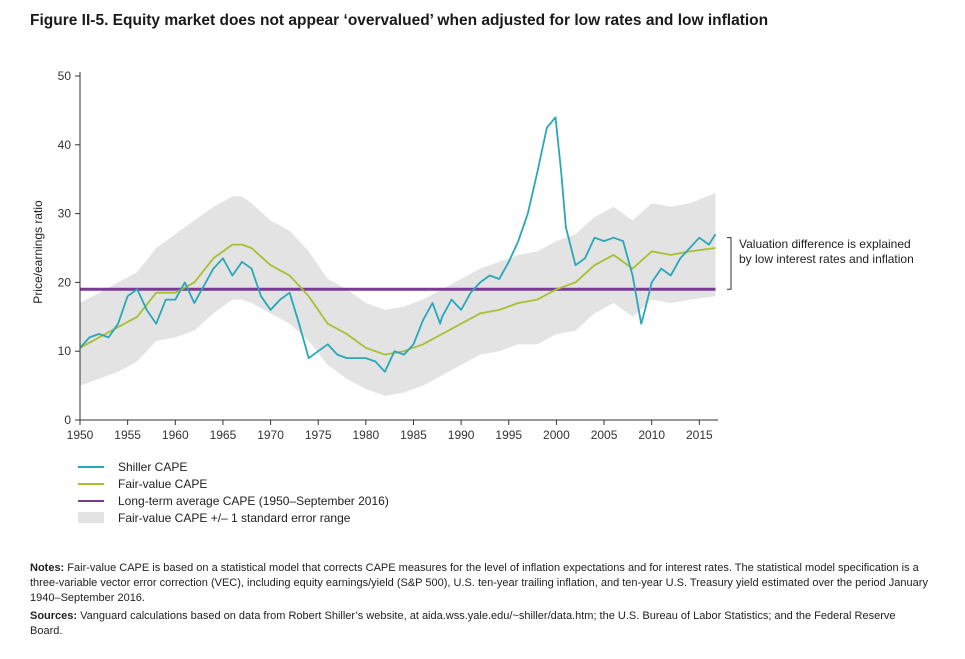 This screenshot has height=659, width=965. What do you see at coordinates (65, 282) in the screenshot?
I see `y-tick-label: 20` at bounding box center [65, 282].